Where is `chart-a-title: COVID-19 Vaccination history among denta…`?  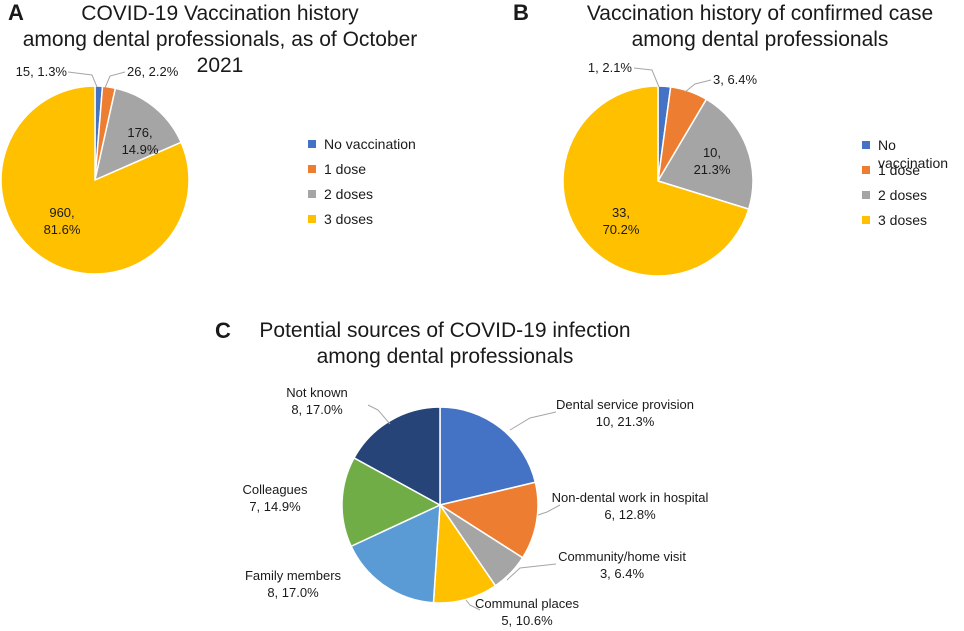
chart-a-title: COVID-19 Vaccination history among denta… is located at coordinates (220, 40).